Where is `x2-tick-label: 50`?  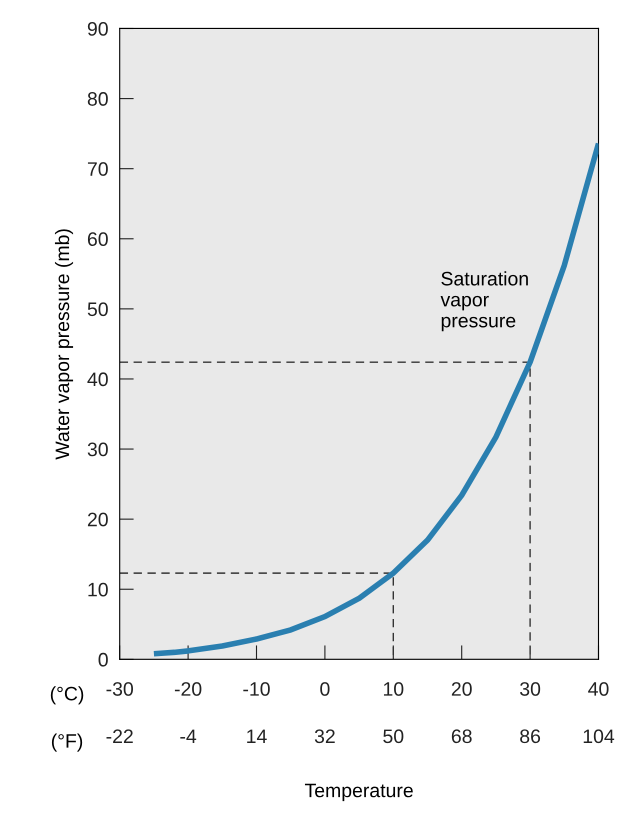 x2-tick-label: 50 is located at coordinates (393, 736).